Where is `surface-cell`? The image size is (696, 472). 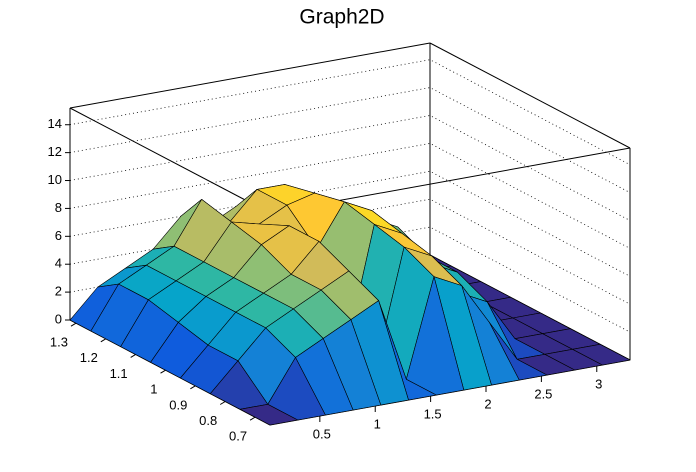
surface-cell is located at coordinates (269, 414).